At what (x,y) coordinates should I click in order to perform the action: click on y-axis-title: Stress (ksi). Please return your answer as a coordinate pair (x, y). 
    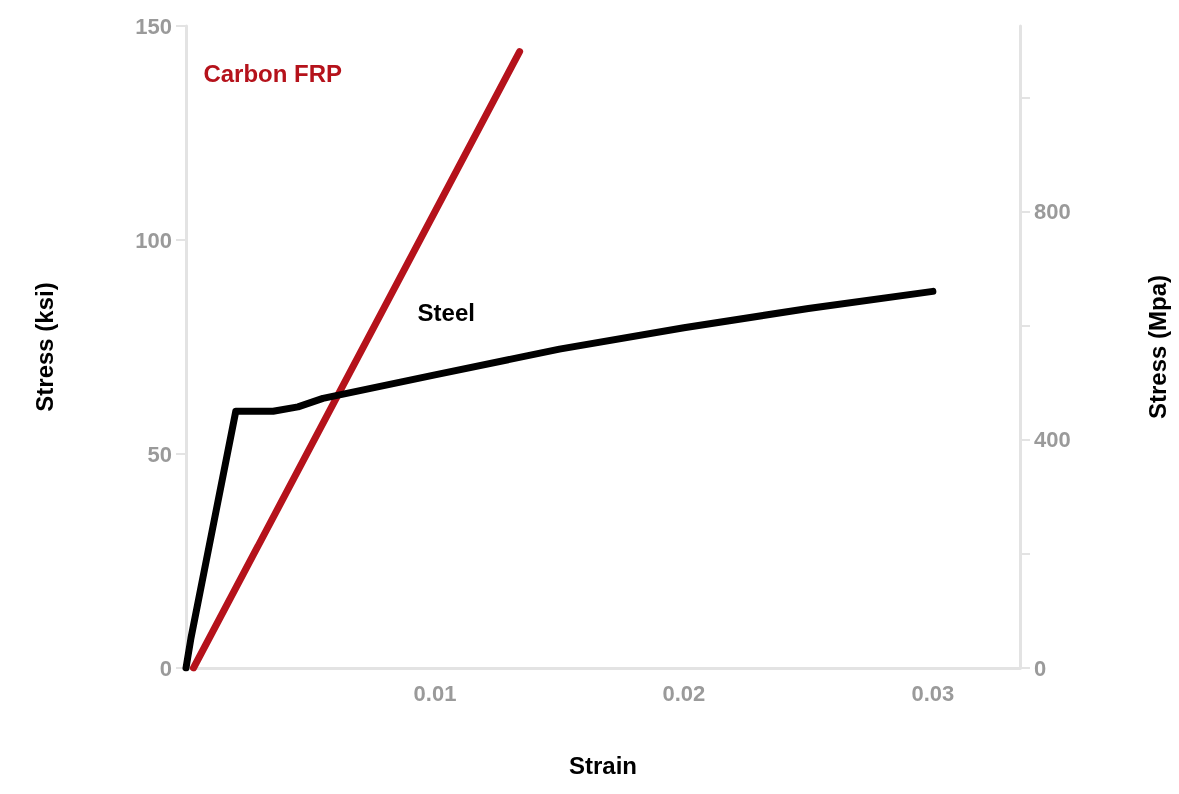
    Looking at the image, I should click on (44, 347).